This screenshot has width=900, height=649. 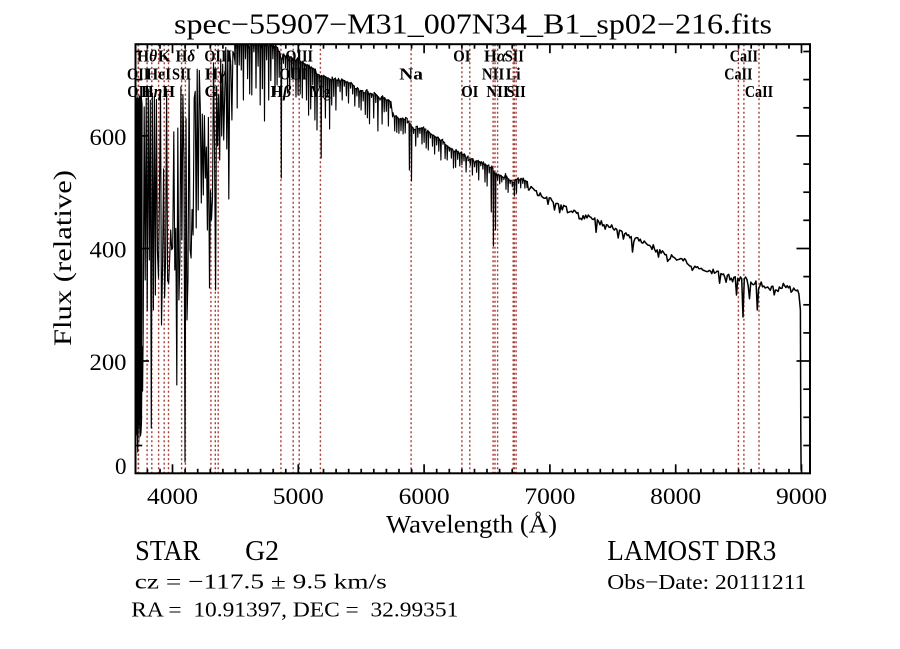 I want to click on svg-text: 8000, so click(x=675, y=496).